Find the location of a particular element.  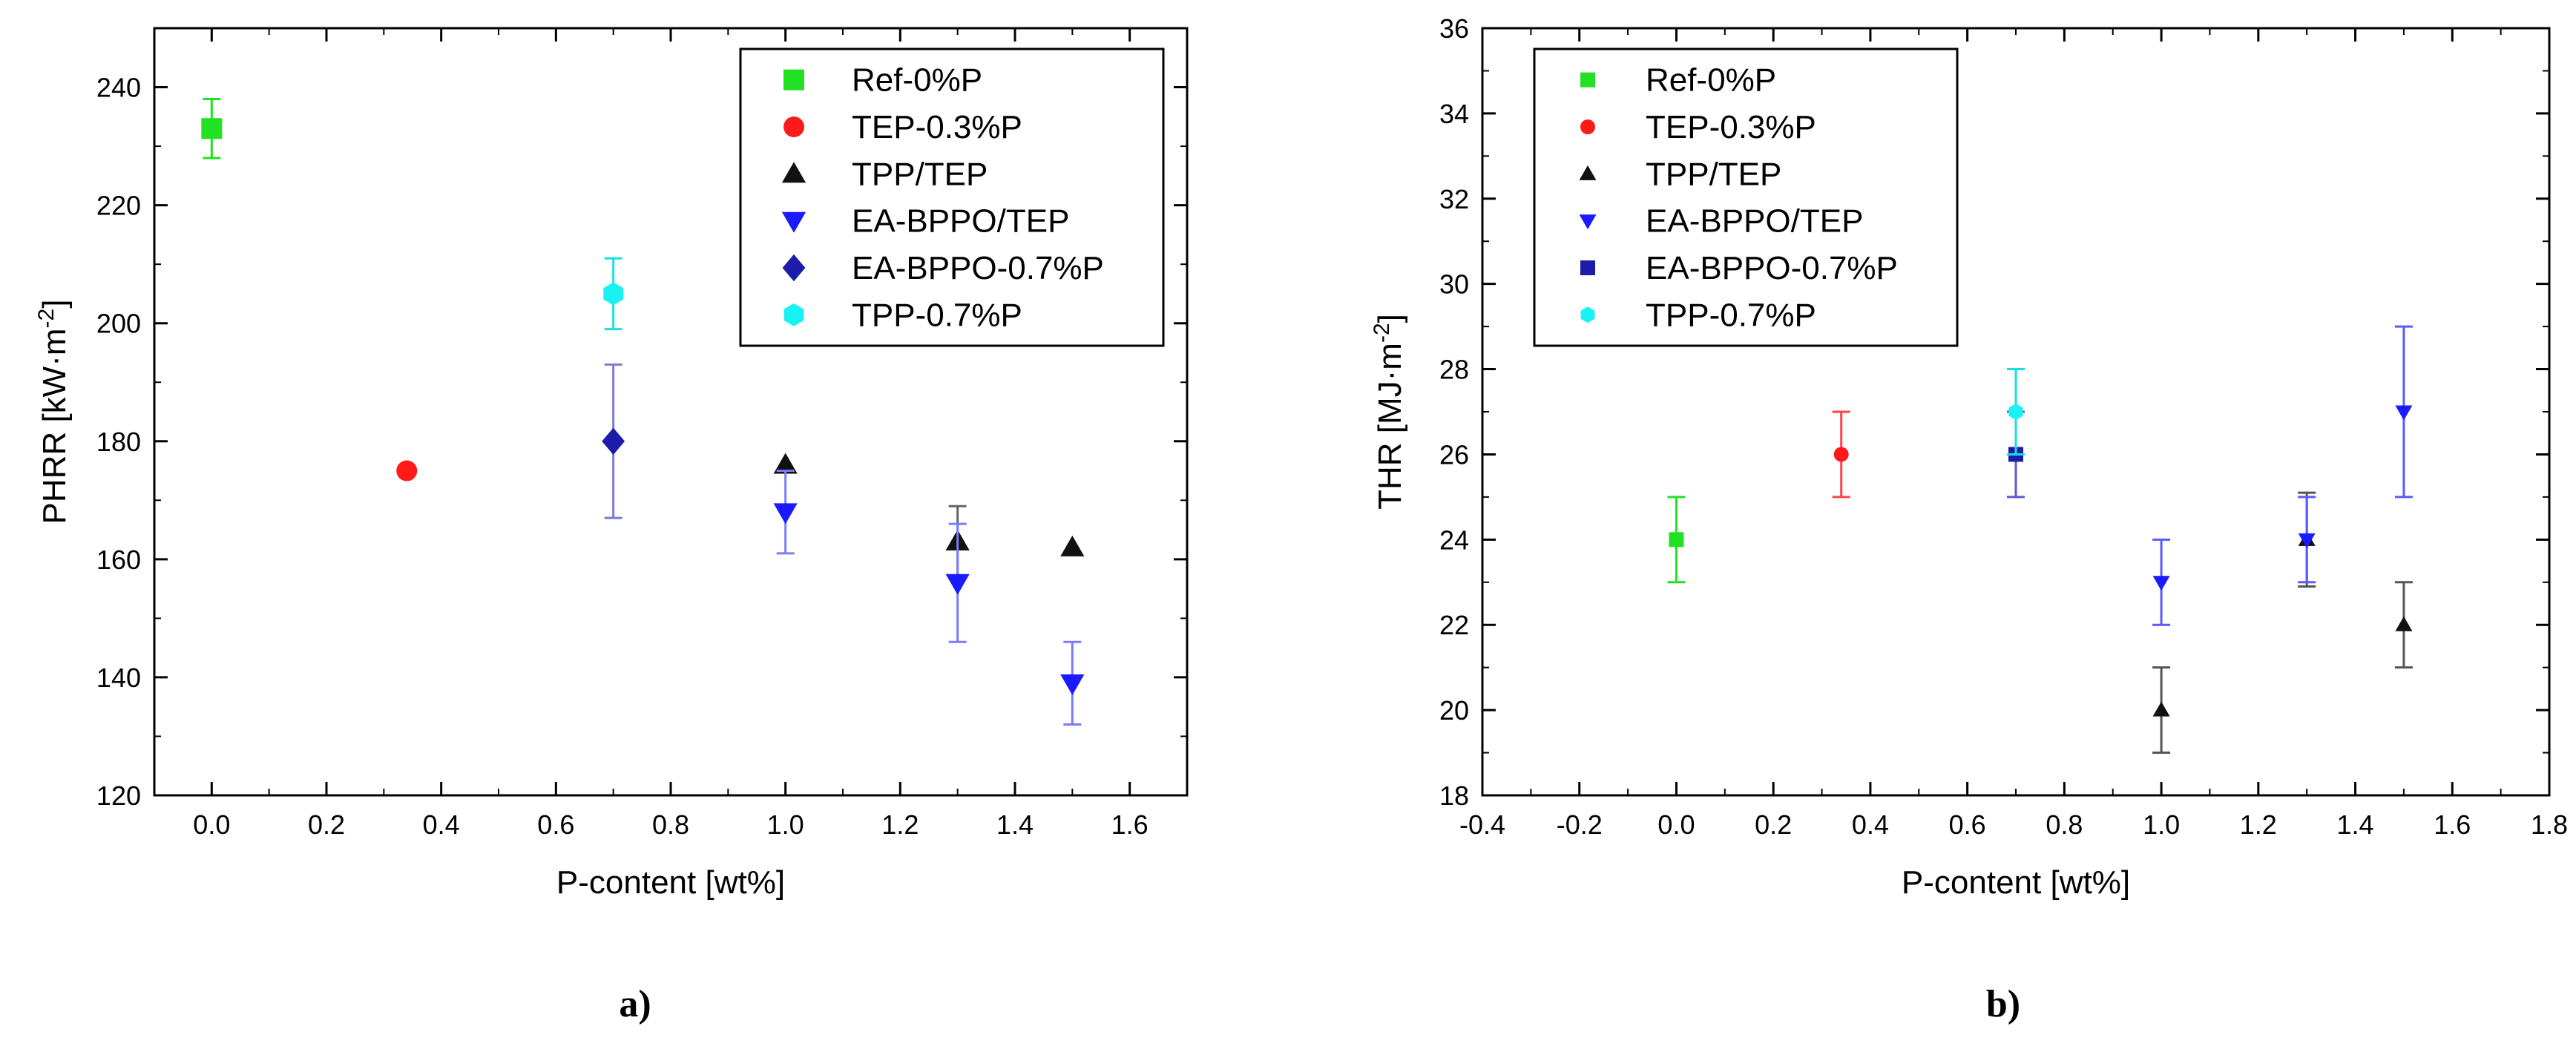

y-tick-label: 30 is located at coordinates (1454, 284).